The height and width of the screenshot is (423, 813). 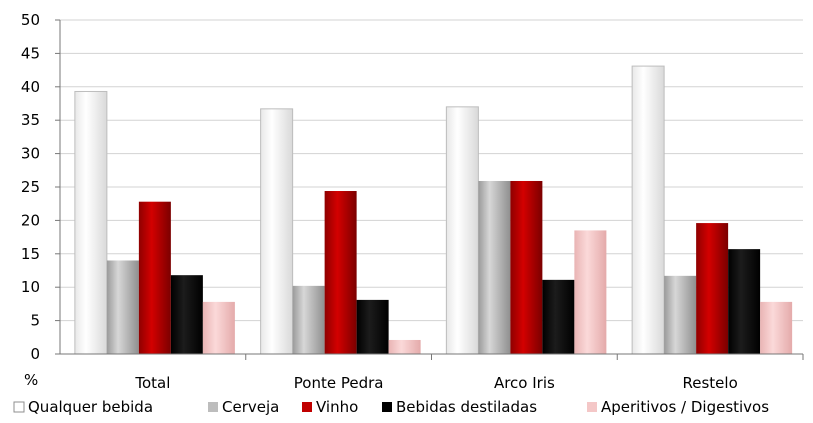 What do you see at coordinates (776, 327) in the screenshot?
I see `bar-restelo-aperitivos-digestivos` at bounding box center [776, 327].